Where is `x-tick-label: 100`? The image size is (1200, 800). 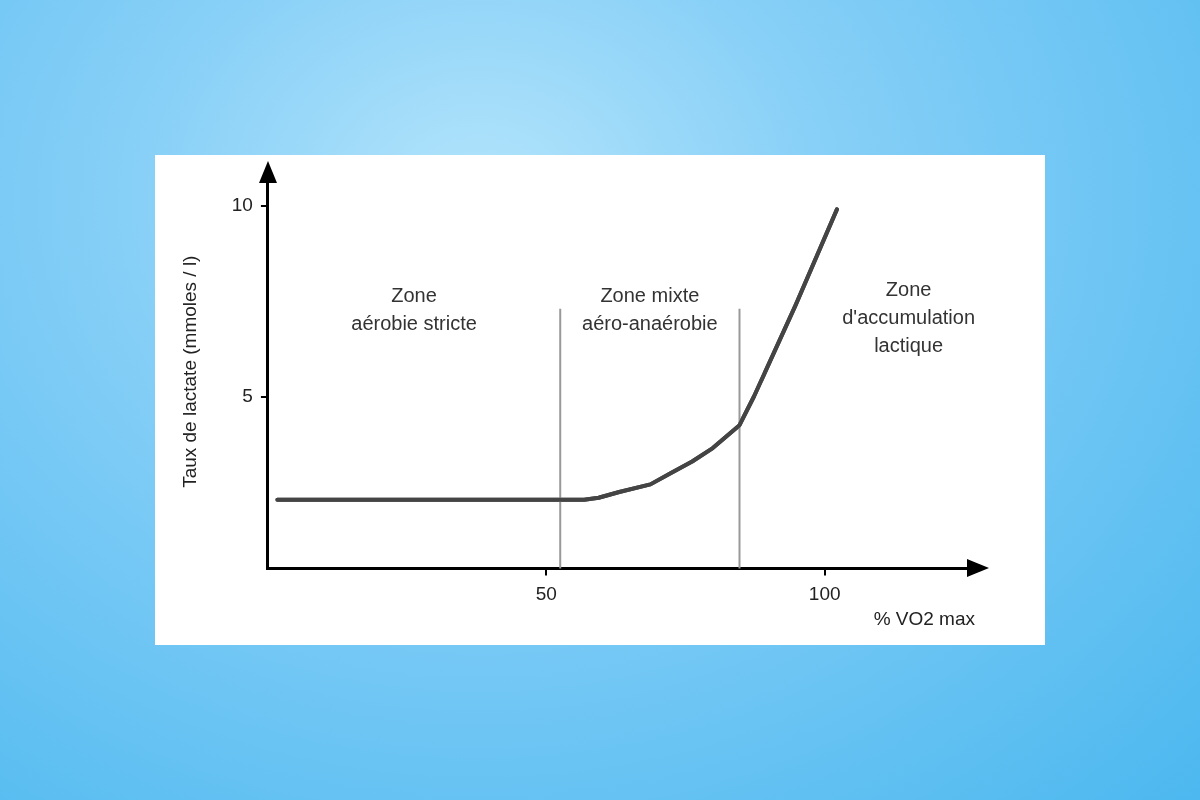 x-tick-label: 100 is located at coordinates (824, 594).